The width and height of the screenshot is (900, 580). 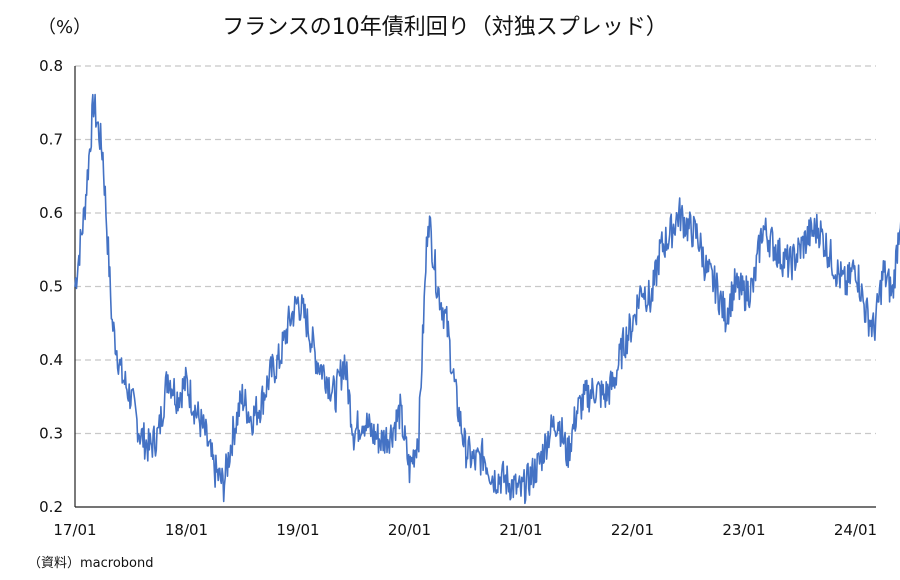 What do you see at coordinates (51, 434) in the screenshot?
I see `y-tick-label: 0.3` at bounding box center [51, 434].